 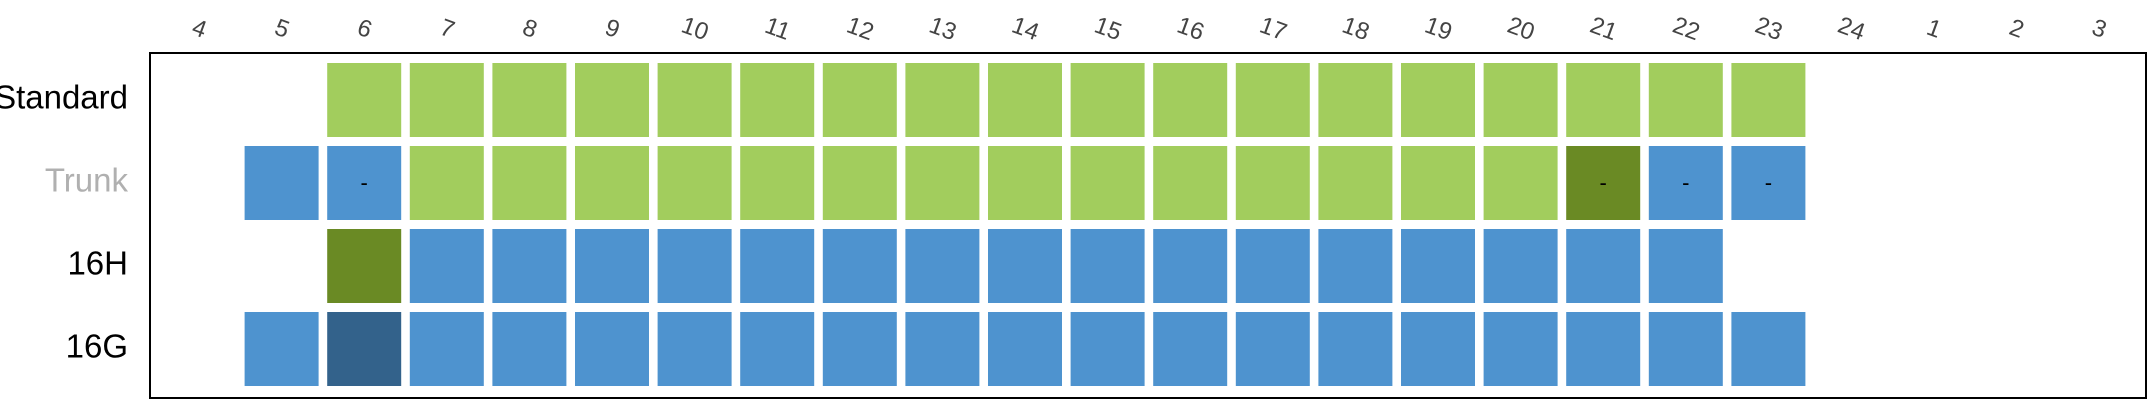 I want to click on hour-label-4: 4, so click(x=200, y=29).